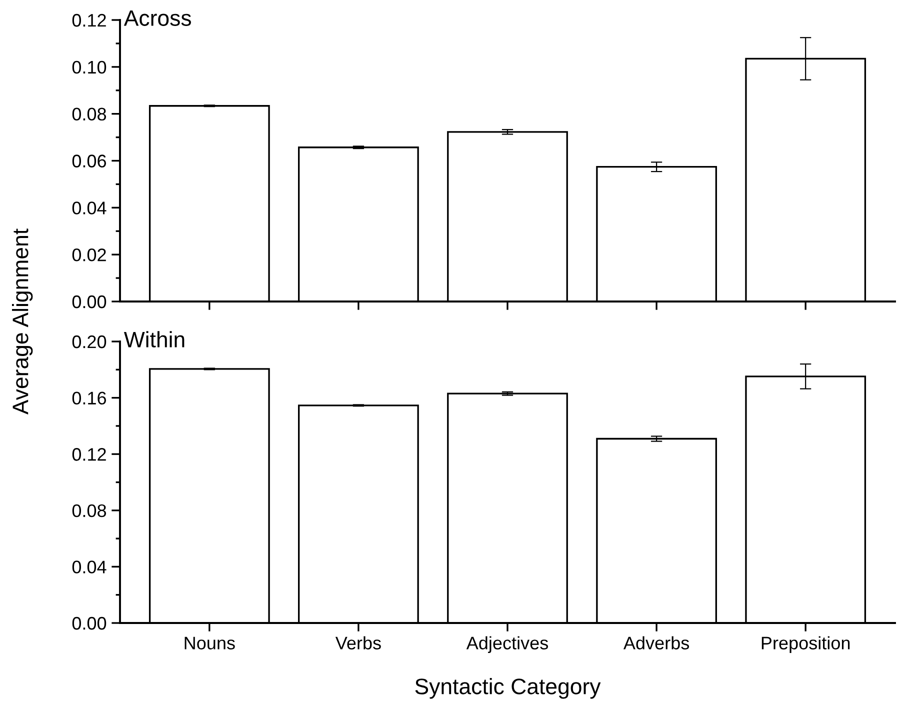  Describe the element at coordinates (656, 643) in the screenshot. I see `x-tick-label: Adverbs` at that location.